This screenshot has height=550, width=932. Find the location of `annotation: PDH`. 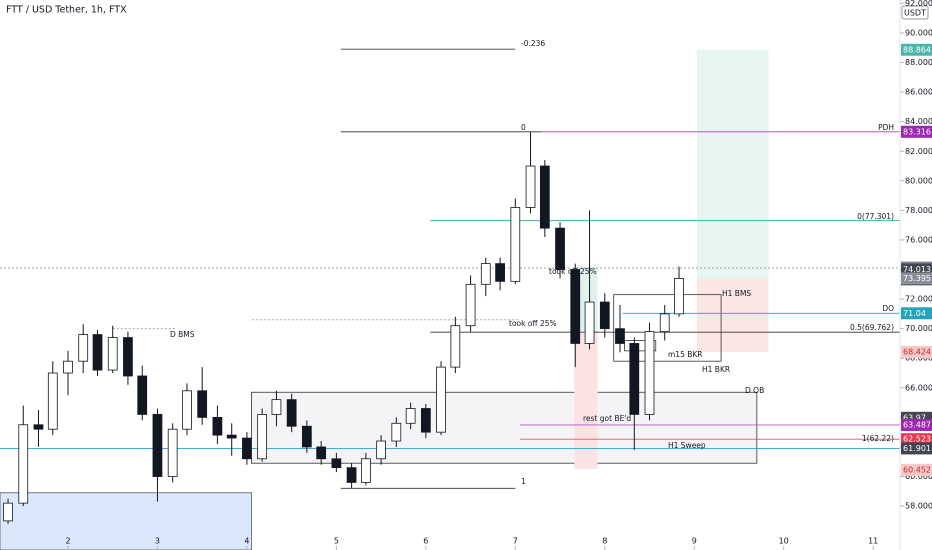

annotation: PDH is located at coordinates (886, 127).